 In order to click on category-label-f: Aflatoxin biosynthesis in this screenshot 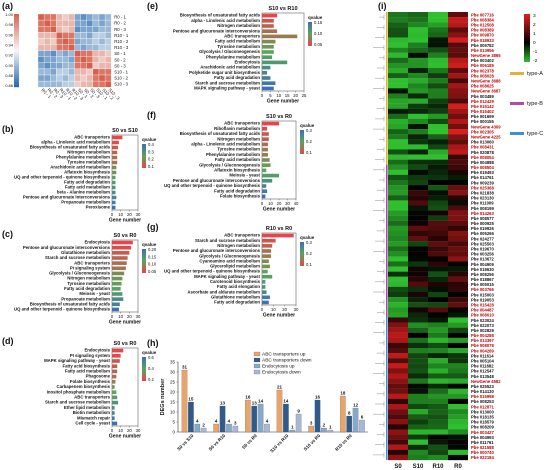, I will do `click(237, 170)`.